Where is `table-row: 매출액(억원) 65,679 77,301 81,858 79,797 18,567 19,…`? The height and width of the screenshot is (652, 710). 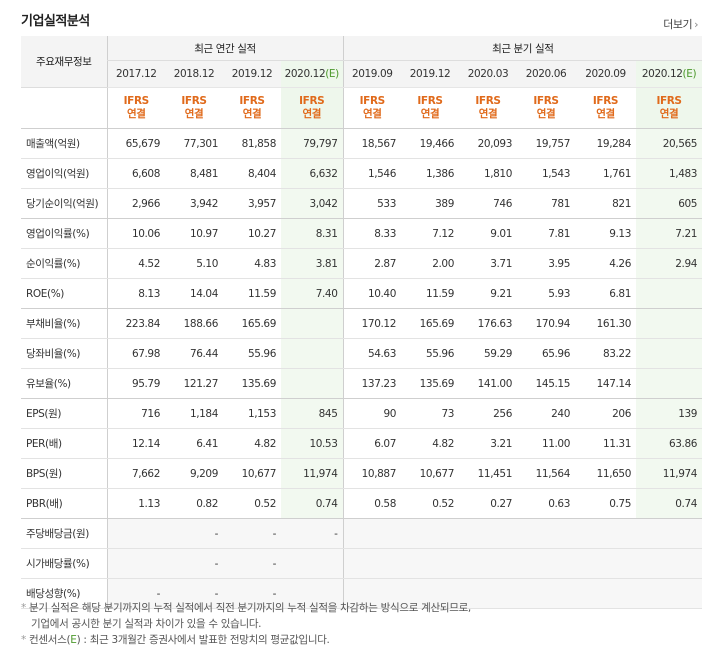 table-row: 매출액(억원) 65,679 77,301 81,858 79,797 18,567 19,… is located at coordinates (362, 143).